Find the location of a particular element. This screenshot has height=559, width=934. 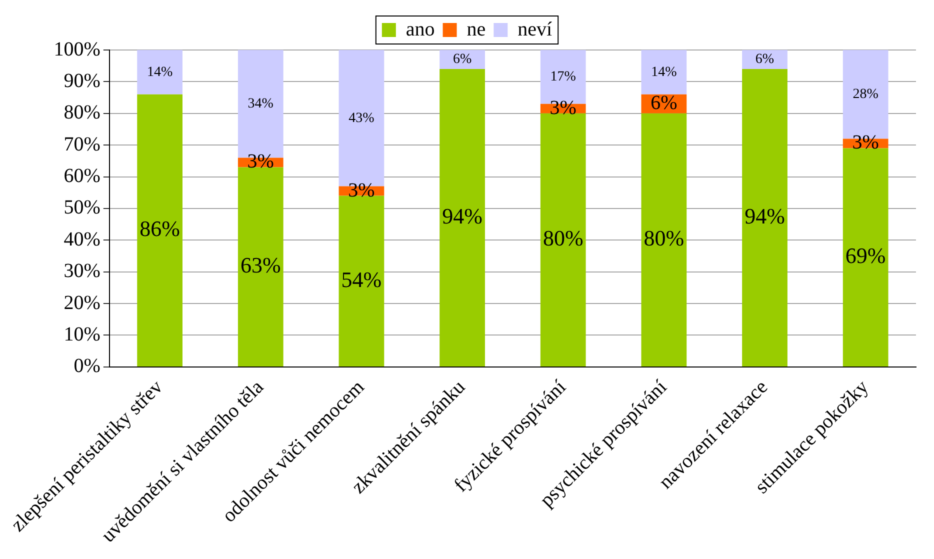

y-tick-label: 80% is located at coordinates (82, 113).